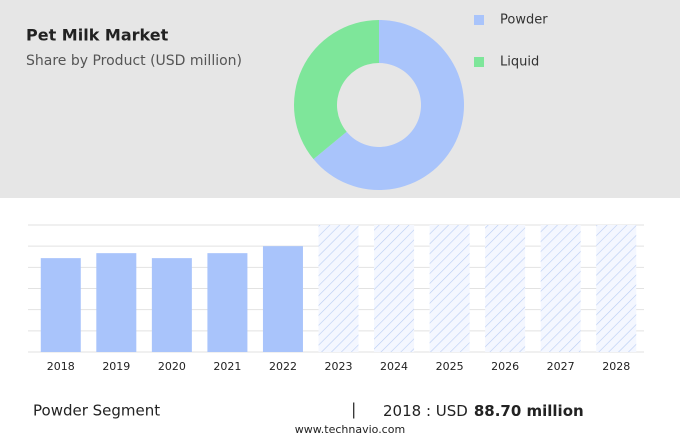 The height and width of the screenshot is (444, 680). I want to click on highlight: 2018 : USD 88.70 million, so click(483, 411).